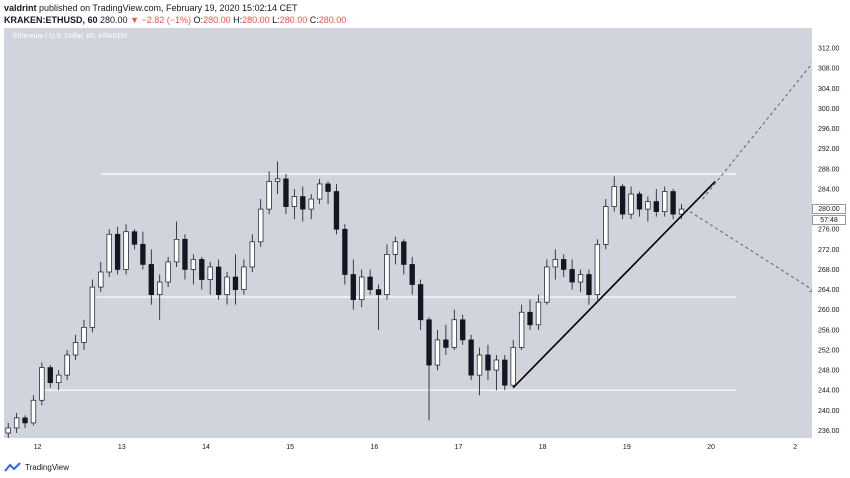 The image size is (850, 478). What do you see at coordinates (810, 291) in the screenshot?
I see `projection-arrow-down-head` at bounding box center [810, 291].